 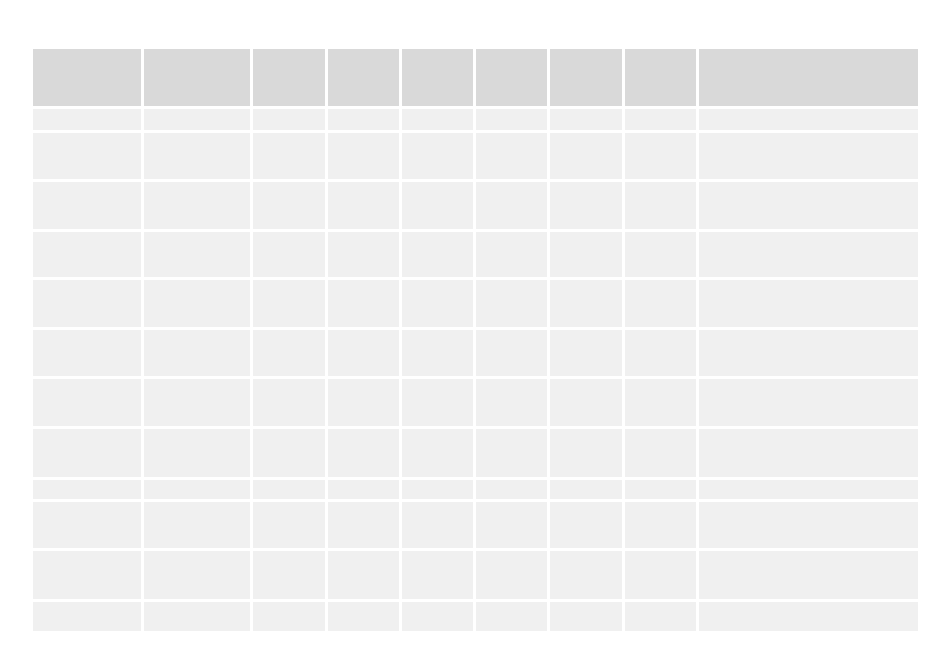 I want to click on header-row, so click(x=475, y=77).